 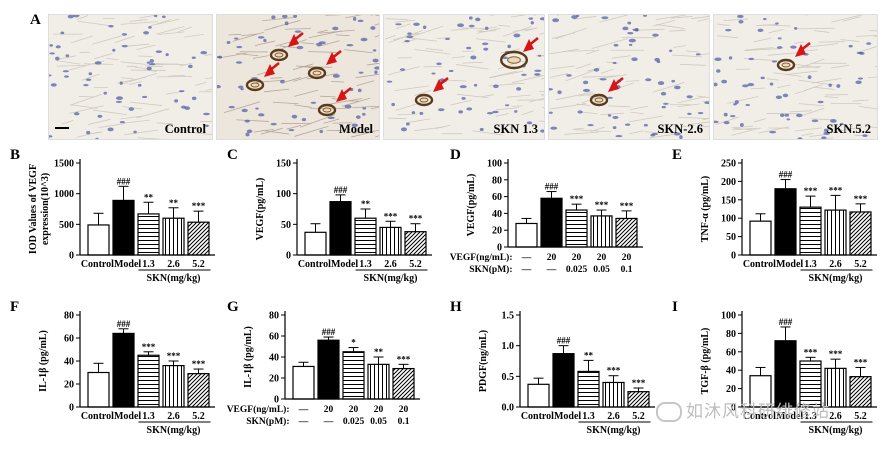 I want to click on y-tick-label: 1.0, so click(x=508, y=346).